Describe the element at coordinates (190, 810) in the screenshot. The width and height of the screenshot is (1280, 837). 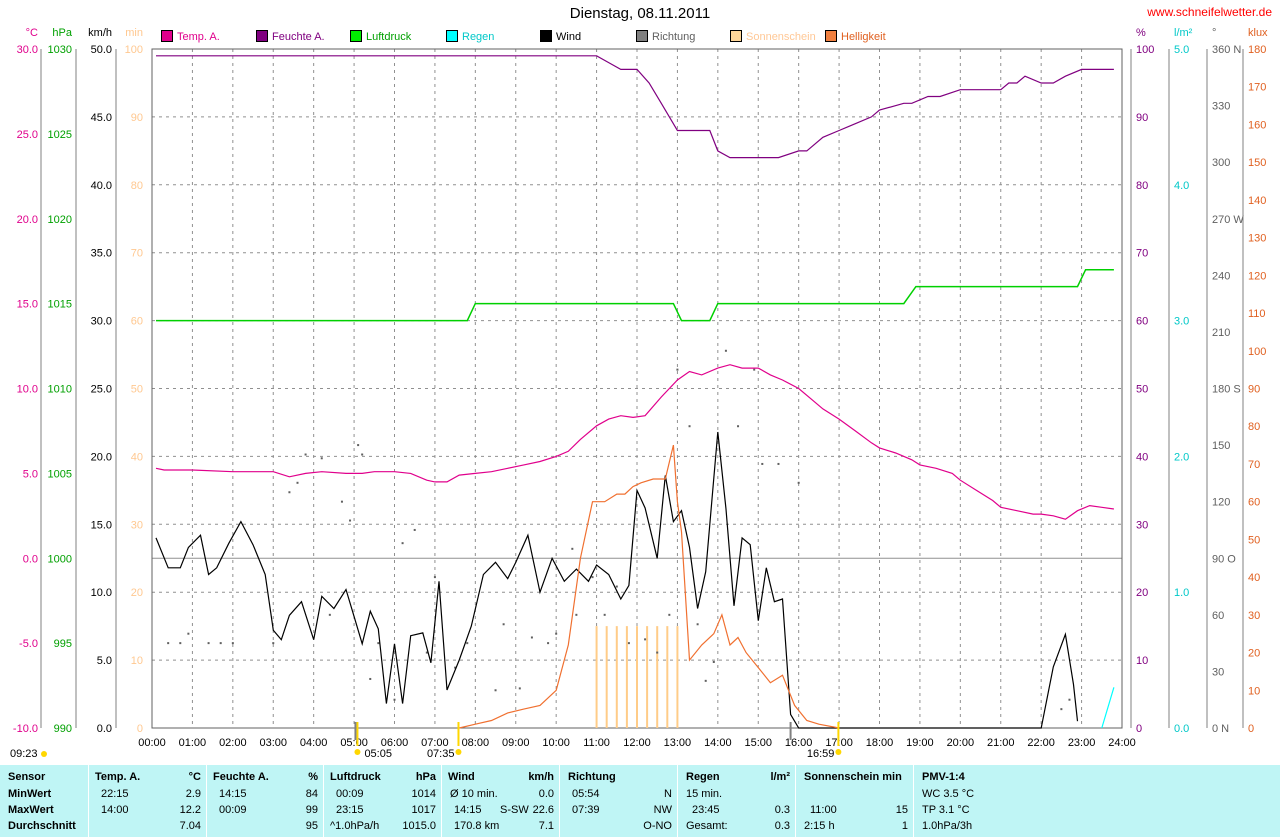
I see `stats-temp-max: 12.2` at that location.